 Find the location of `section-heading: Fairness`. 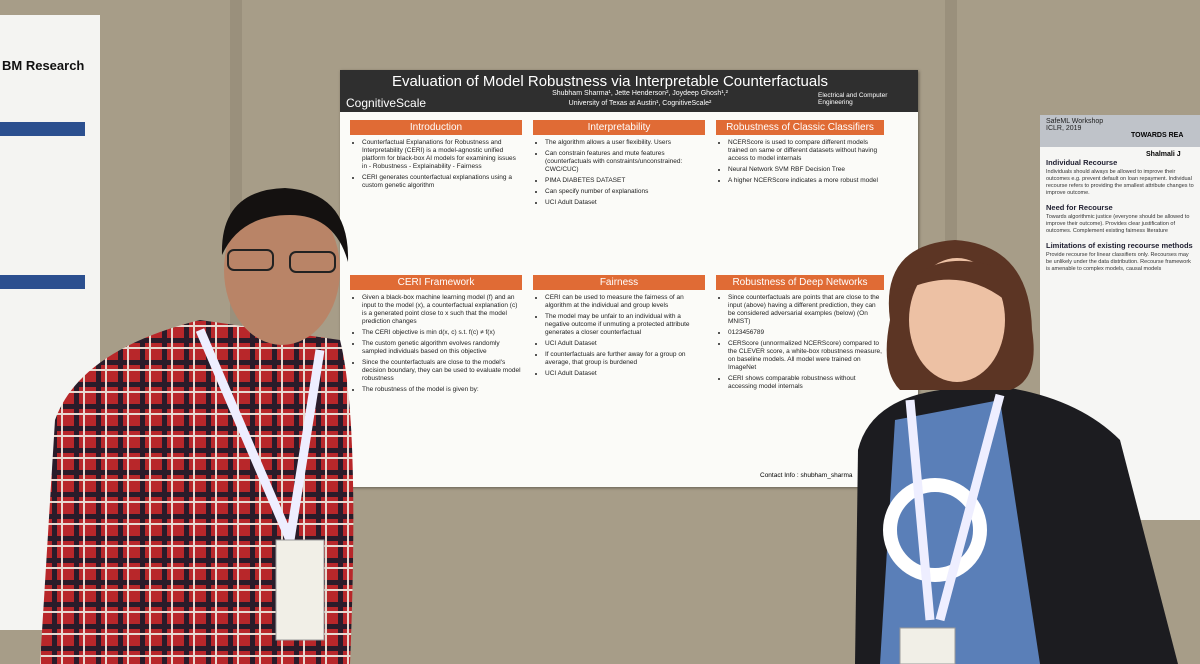

section-heading: Fairness is located at coordinates (619, 282).